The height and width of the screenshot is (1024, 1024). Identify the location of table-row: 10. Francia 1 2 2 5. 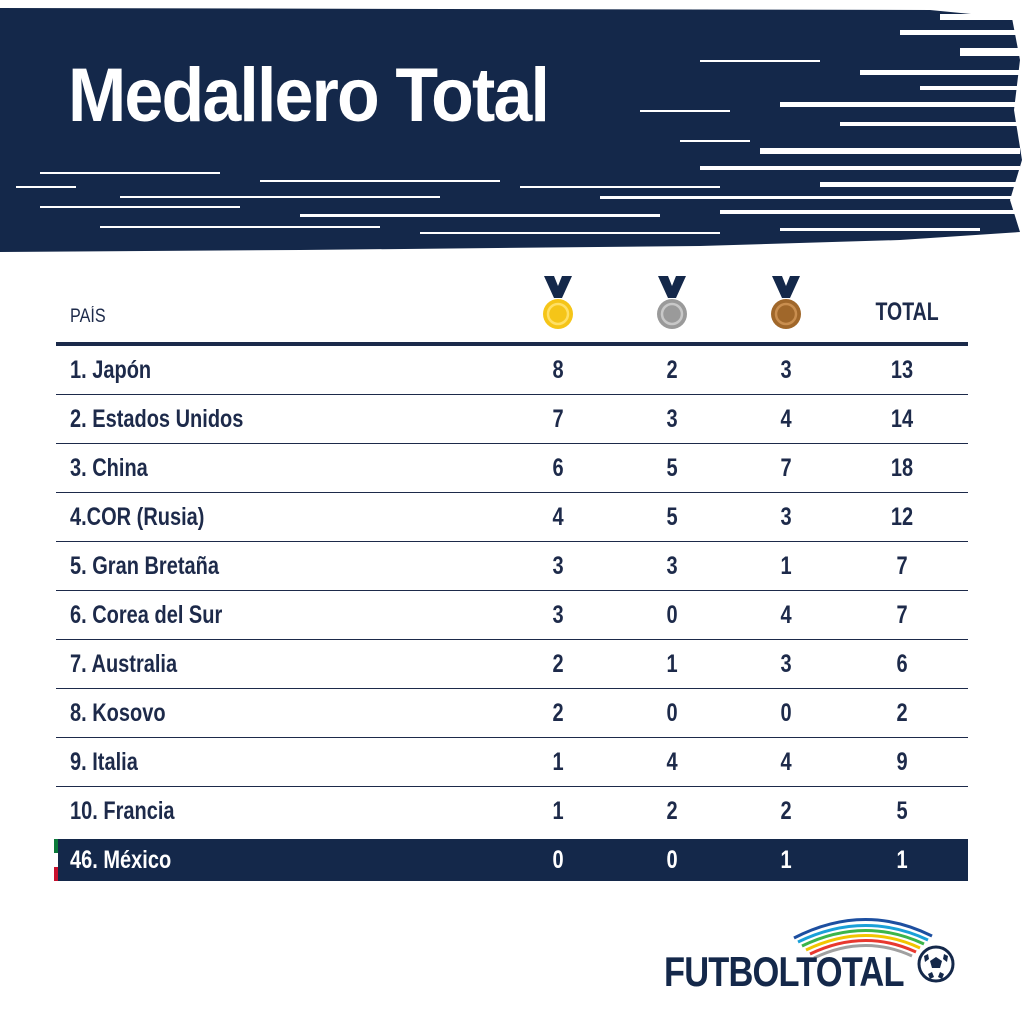
(512, 811).